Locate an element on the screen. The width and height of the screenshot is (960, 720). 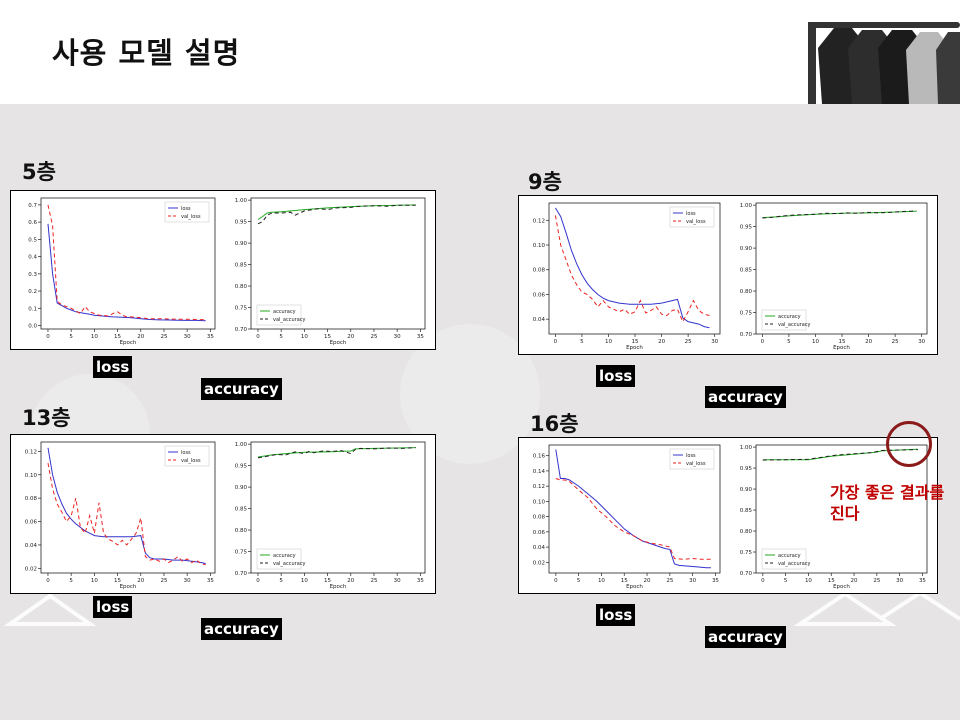
fig13-accuracy-legend-box is located at coordinates (279, 559).